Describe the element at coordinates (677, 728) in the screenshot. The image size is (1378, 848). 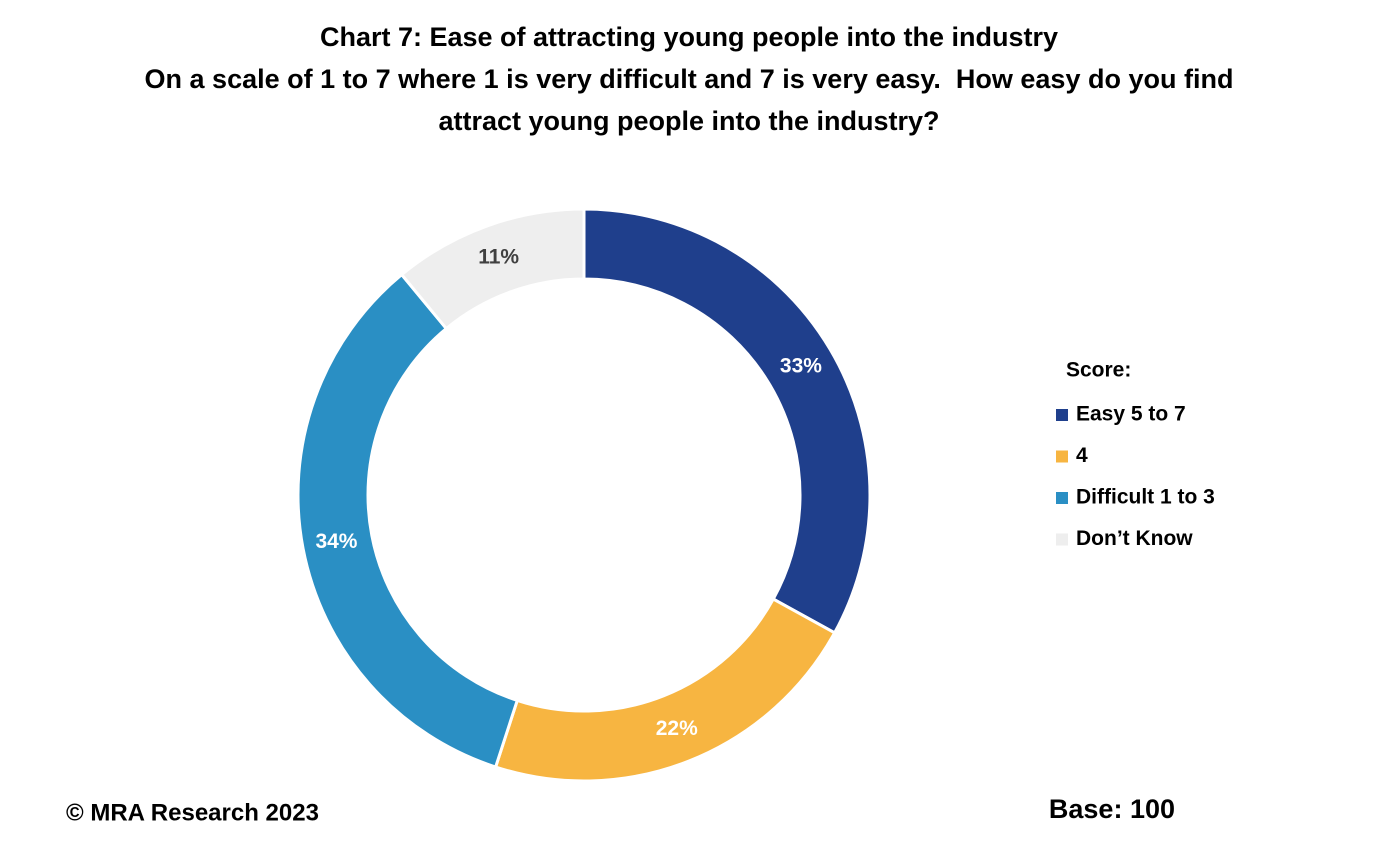
I see `data-label: 22%` at that location.